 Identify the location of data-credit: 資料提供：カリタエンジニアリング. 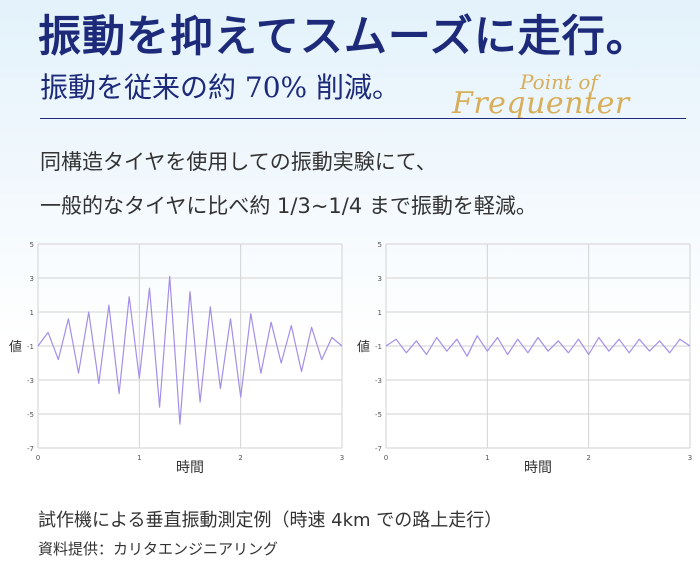
(158, 549).